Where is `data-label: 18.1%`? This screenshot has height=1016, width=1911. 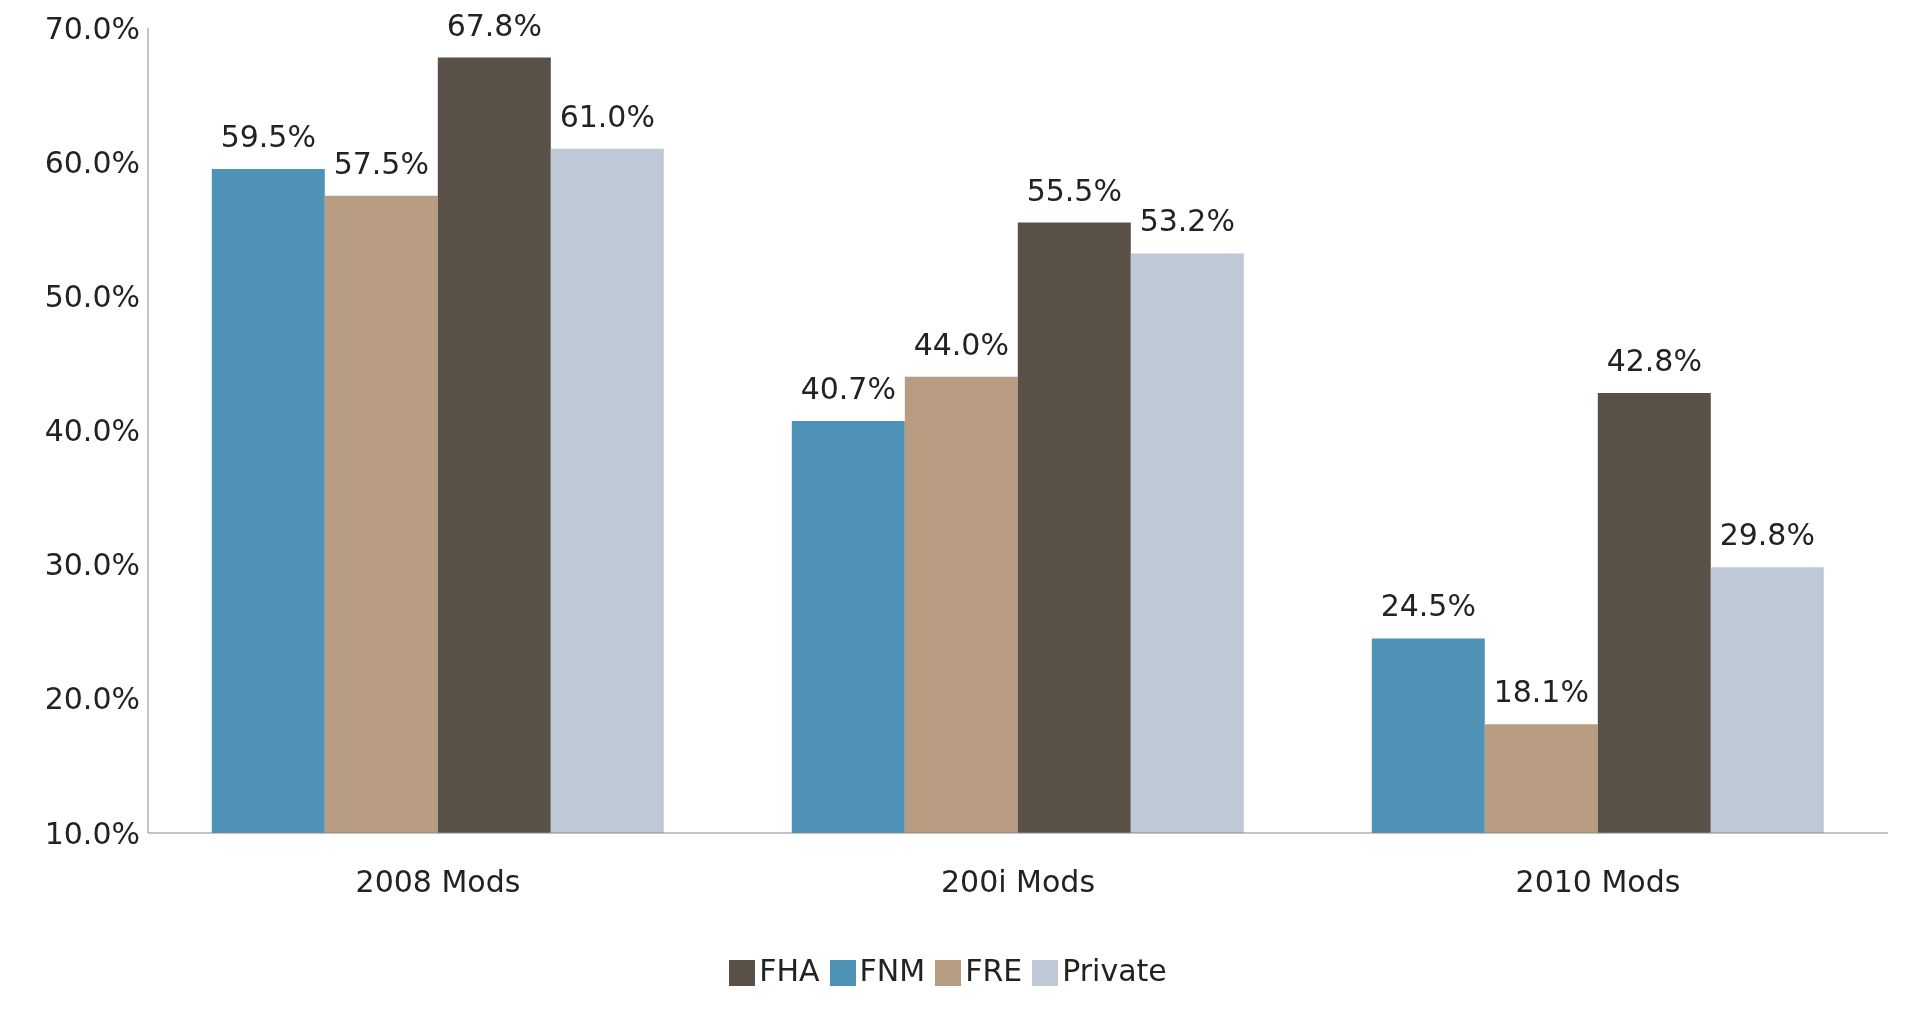
data-label: 18.1% is located at coordinates (1541, 692).